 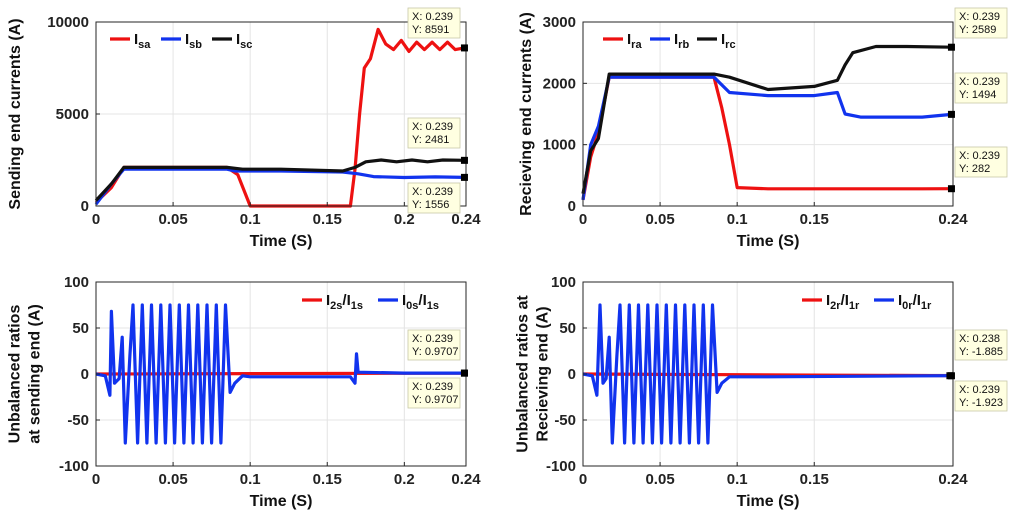 I want to click on y-tick-label: 3000, so click(x=559, y=22).